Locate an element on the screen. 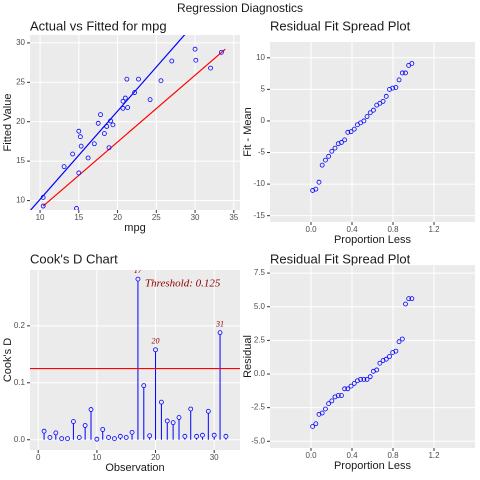 This screenshot has height=480, width=480. y-tick-label: -2.5 is located at coordinates (258, 407).